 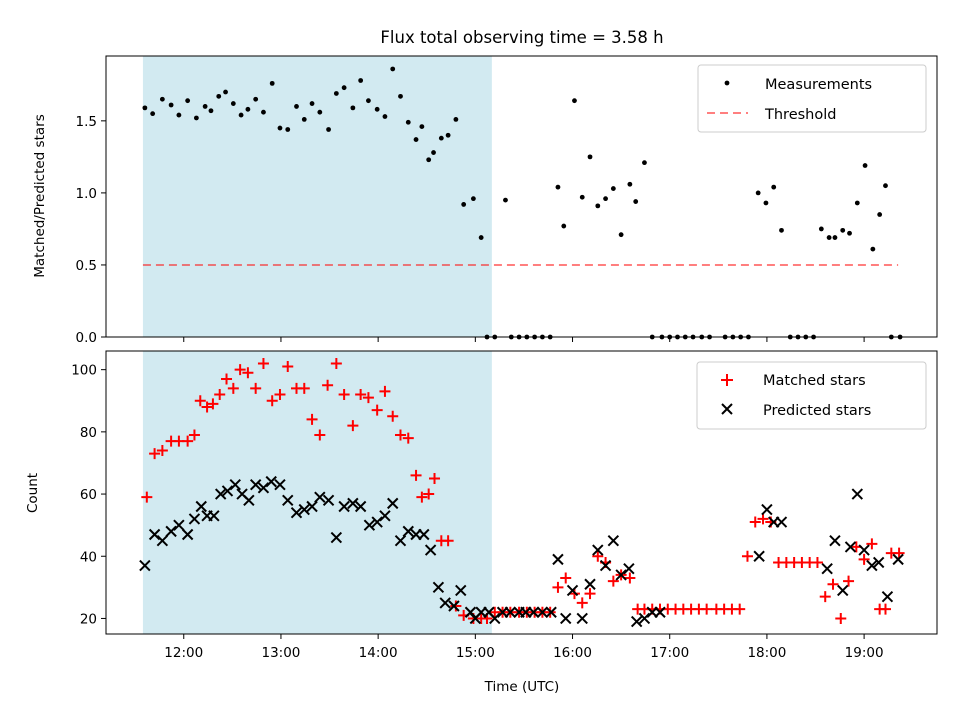 I want to click on bottom-y-tick-label: 100, so click(x=84, y=371).